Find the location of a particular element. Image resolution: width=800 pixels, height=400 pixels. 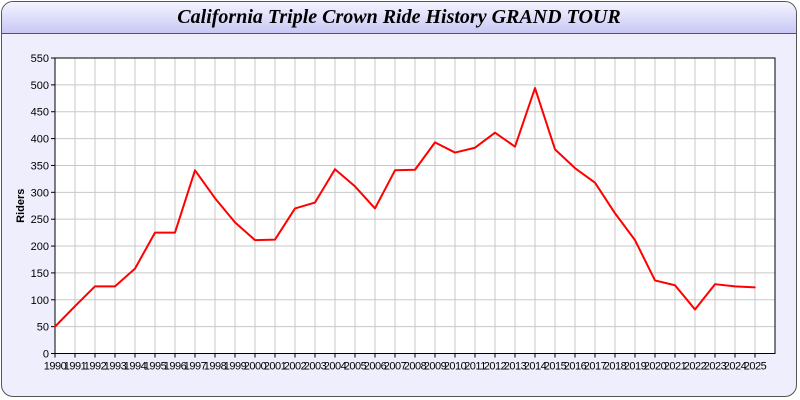

x-tick-label: 2011 is located at coordinates (475, 367).